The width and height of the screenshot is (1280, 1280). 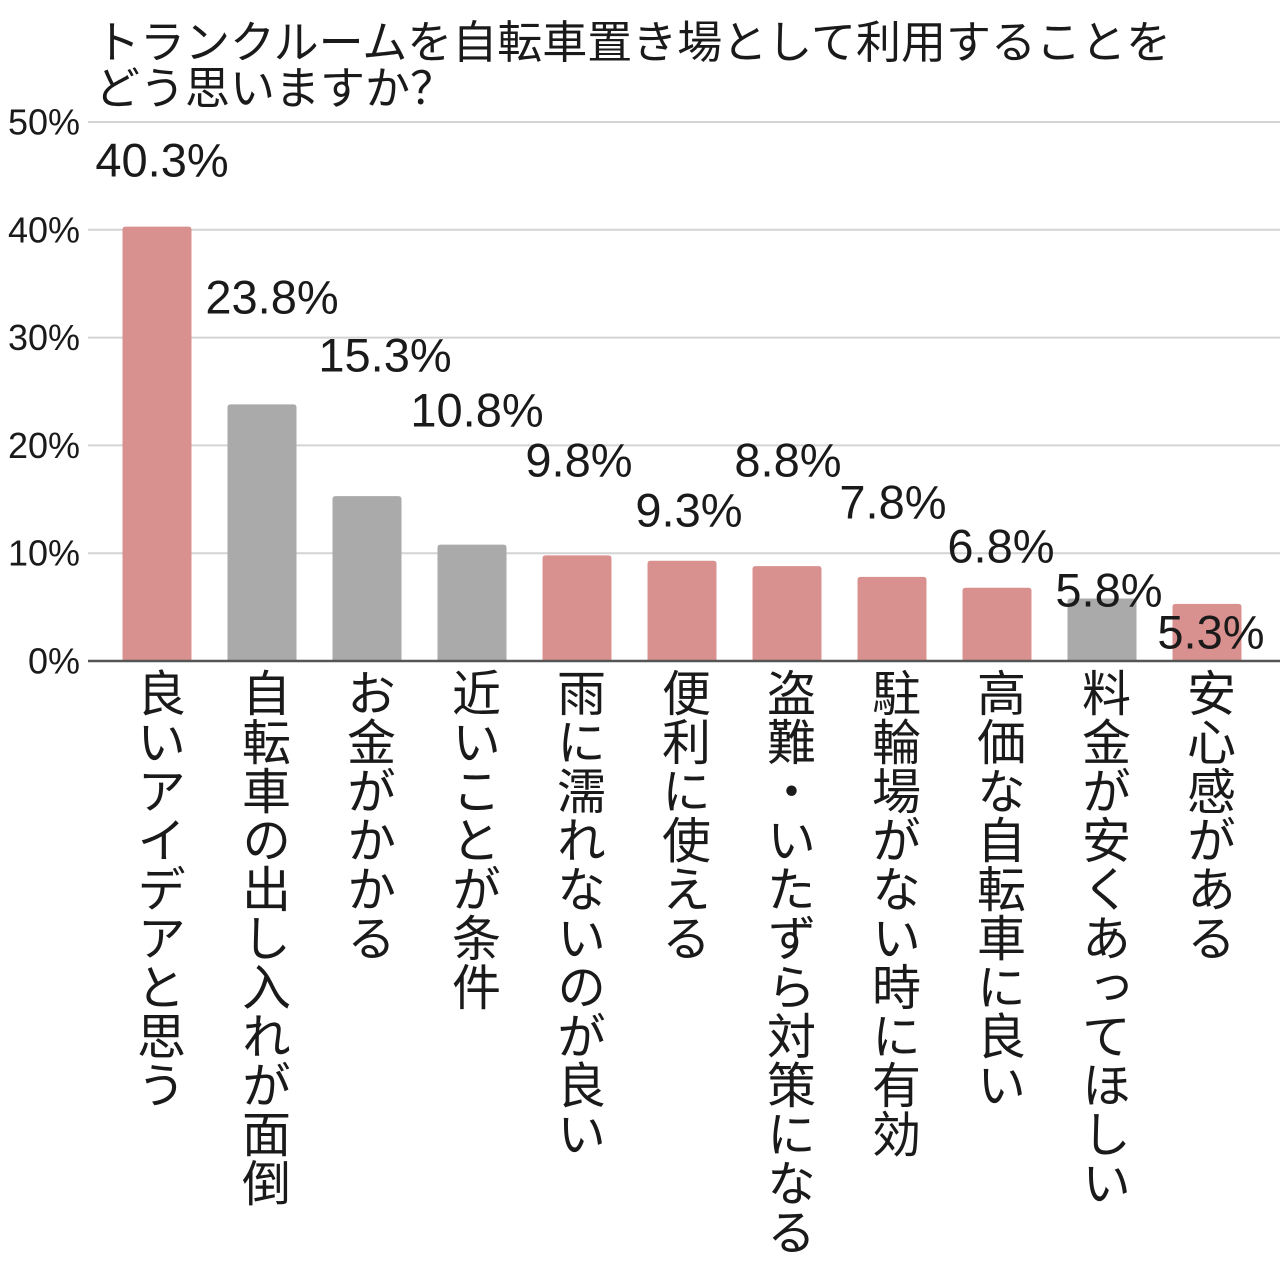 I want to click on value-label-3: 15.3%, so click(x=384, y=355).